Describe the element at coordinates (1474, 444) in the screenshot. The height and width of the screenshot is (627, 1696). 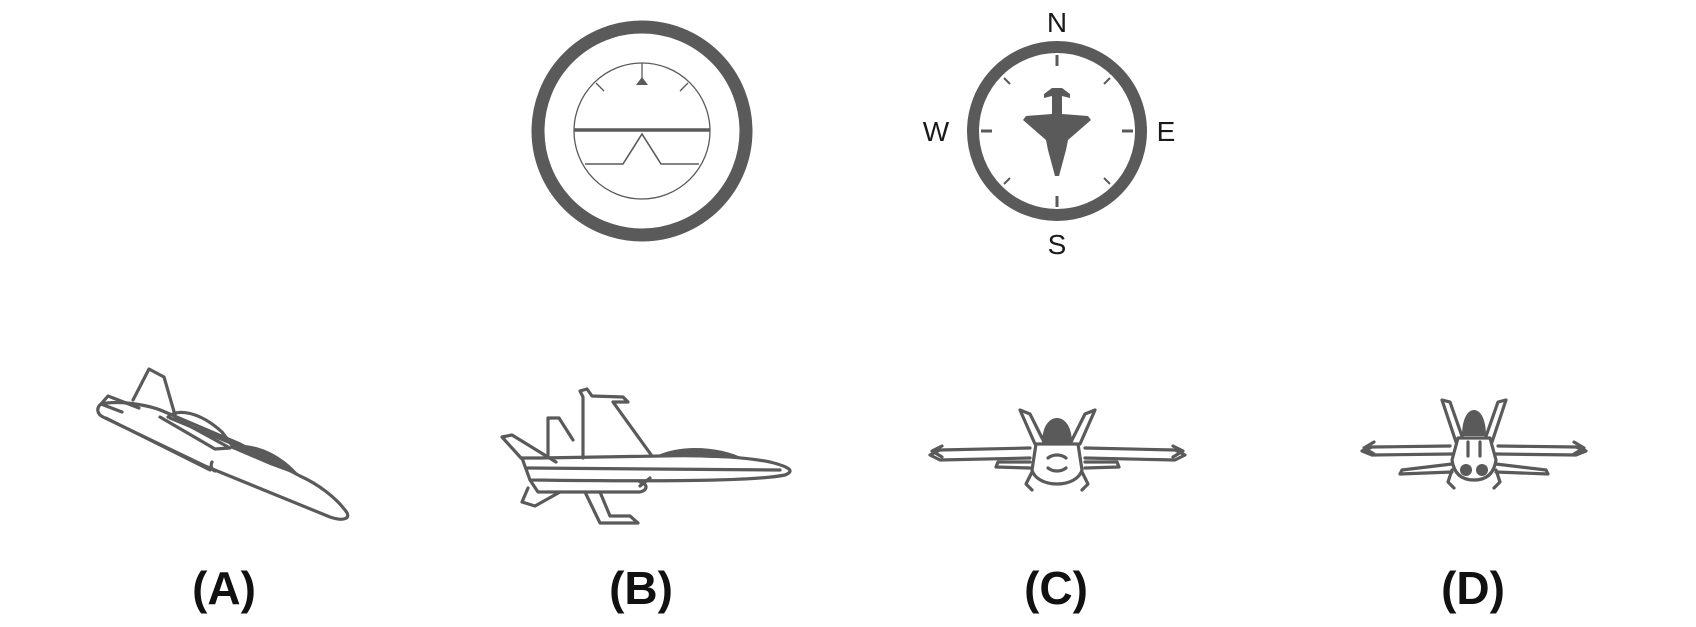
I see `jet-icon-option-d` at that location.